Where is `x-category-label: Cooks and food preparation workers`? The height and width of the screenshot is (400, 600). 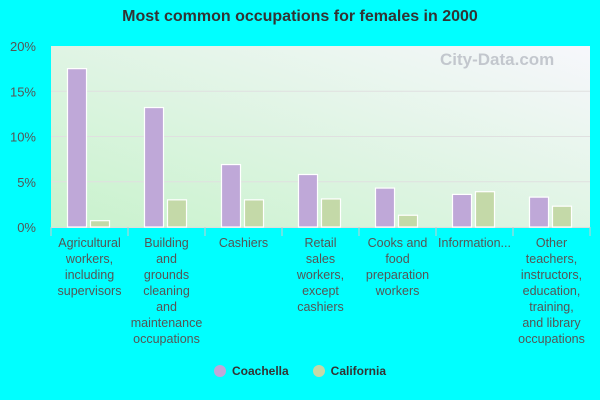
x-category-label: Cooks and food preparation workers is located at coordinates (397, 267).